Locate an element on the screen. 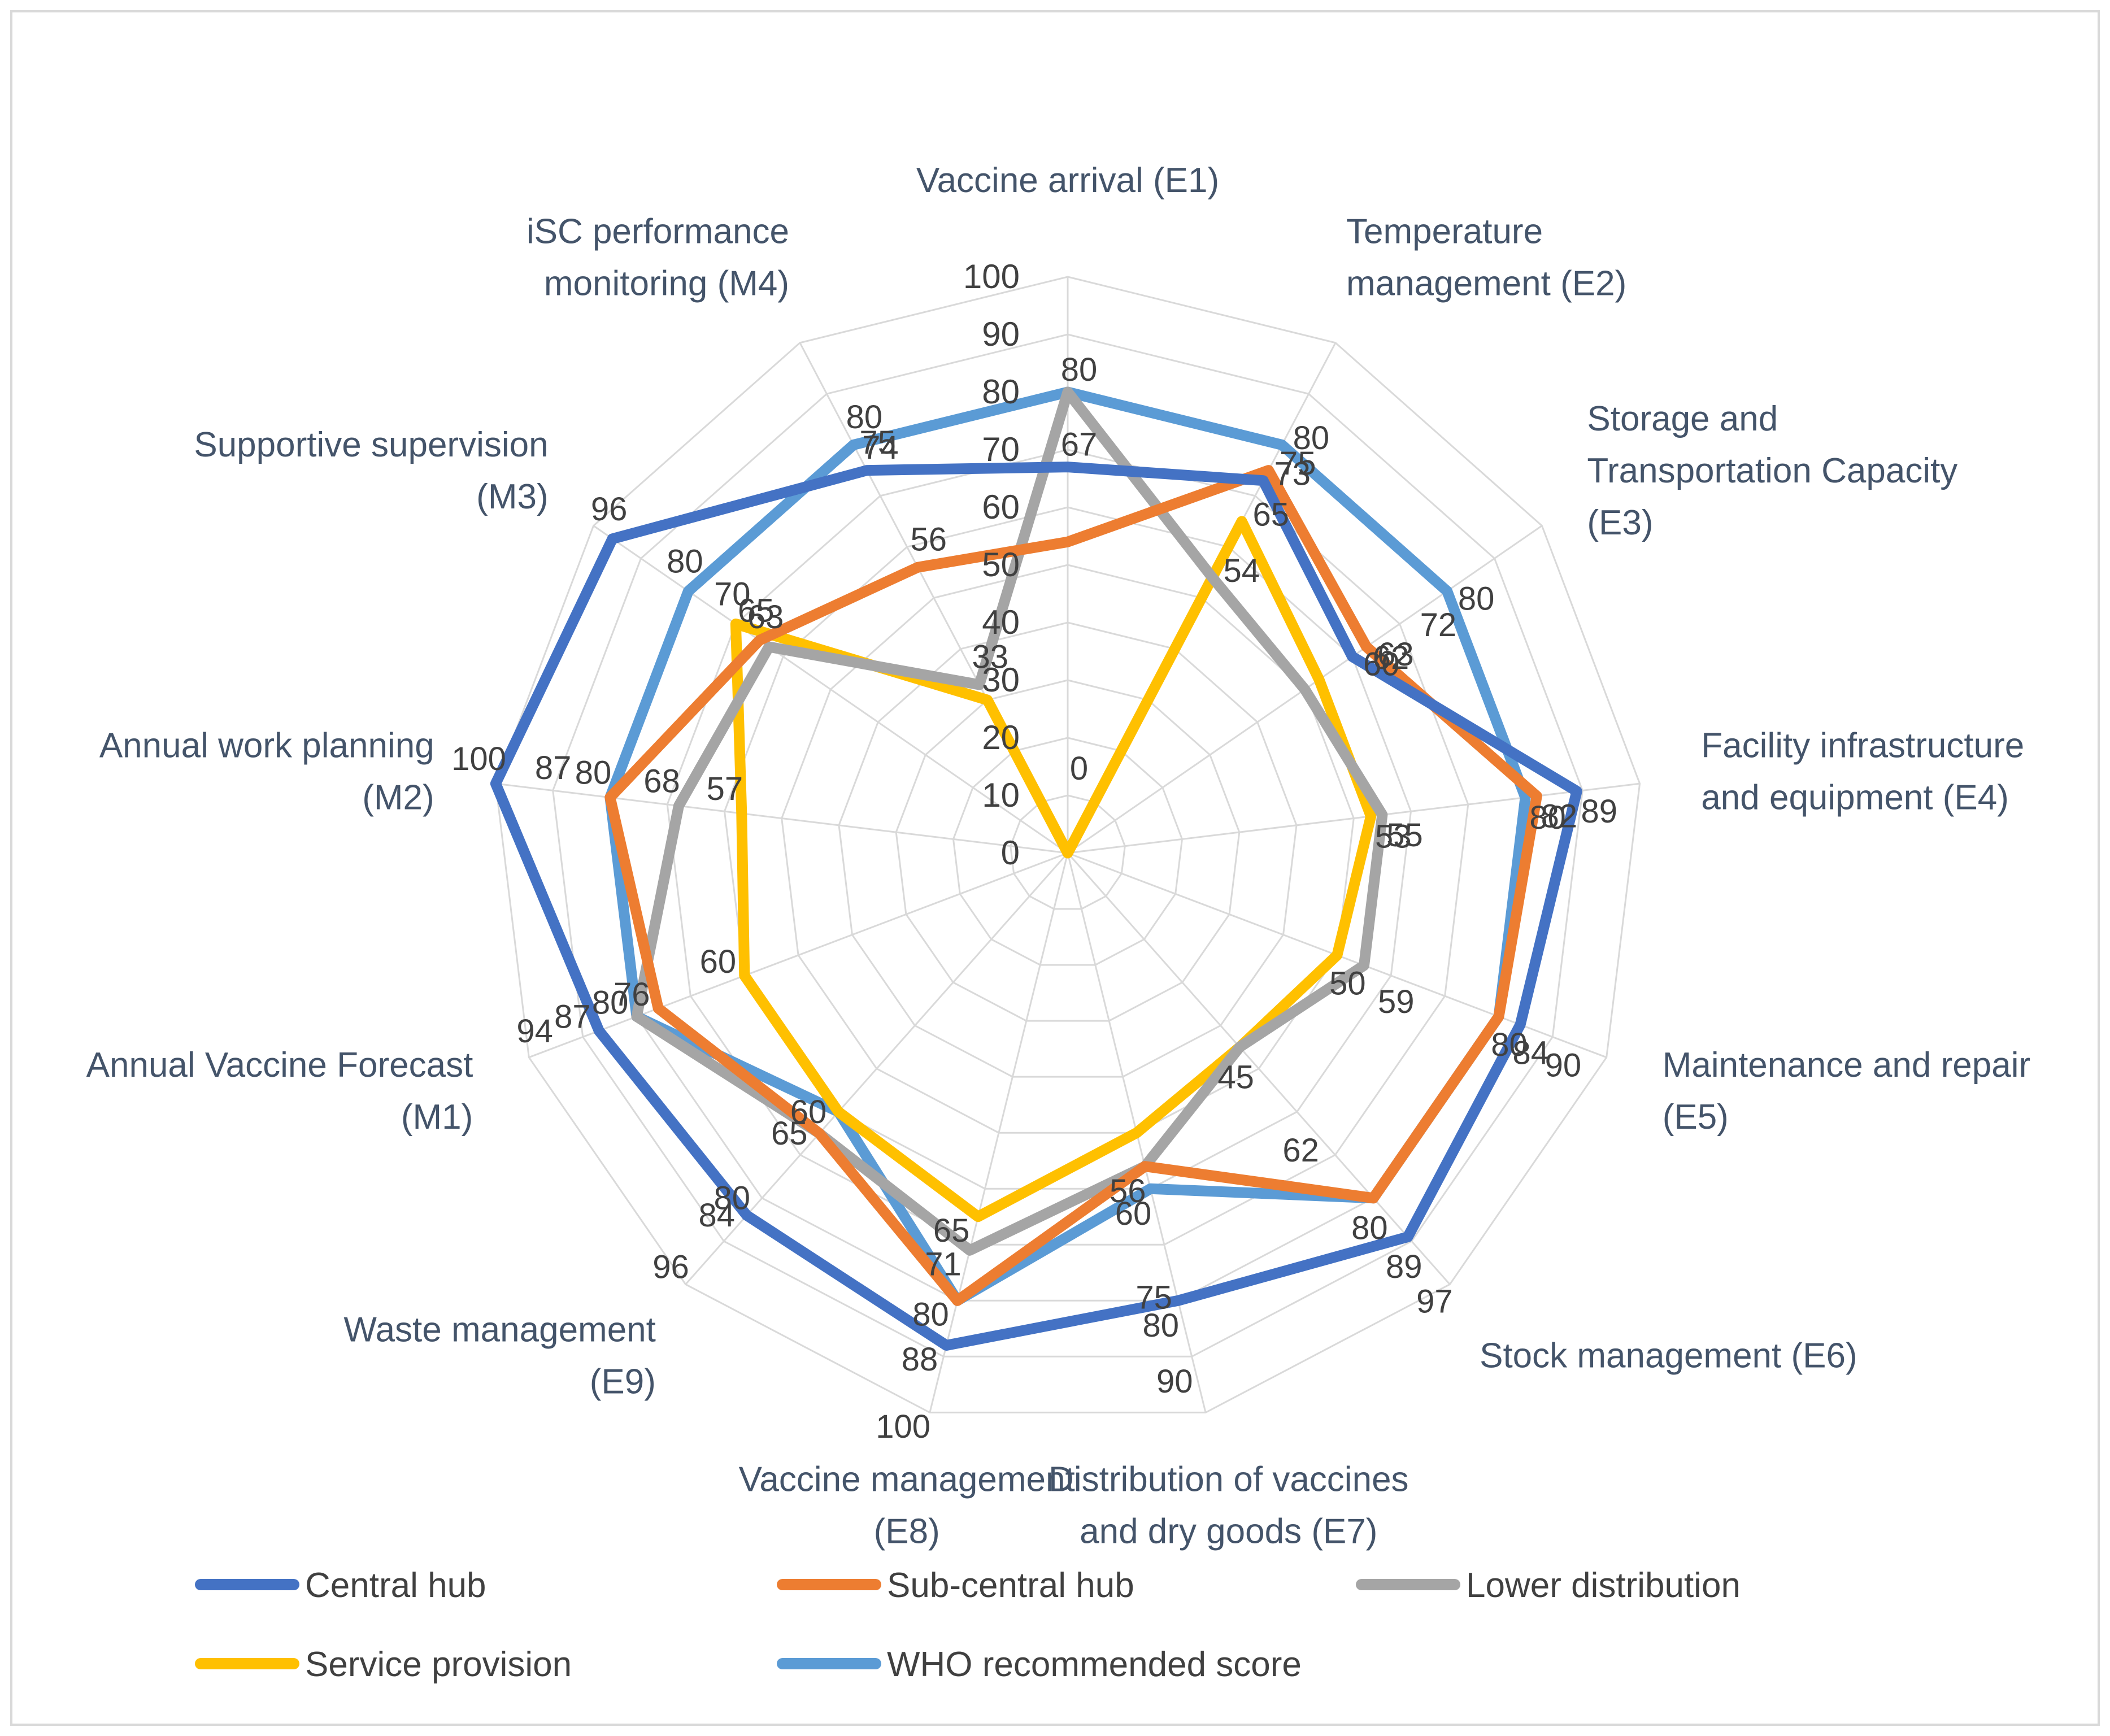  data-label-axis7-1: 90 is located at coordinates (1174, 1381).